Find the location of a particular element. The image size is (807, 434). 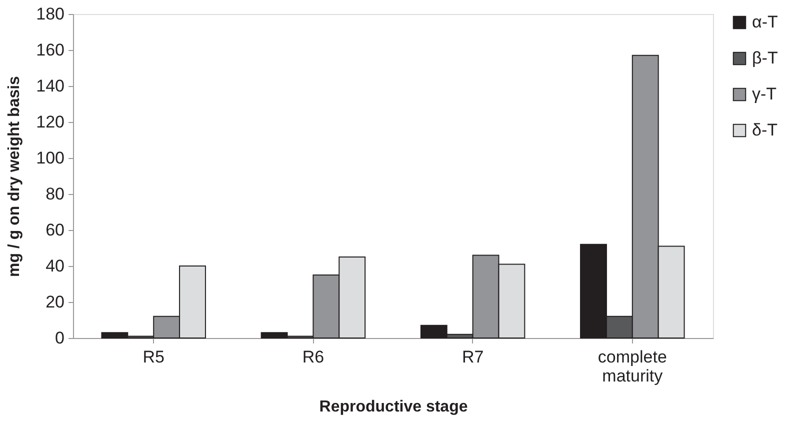

y-tick-label: 100 is located at coordinates (50, 158).